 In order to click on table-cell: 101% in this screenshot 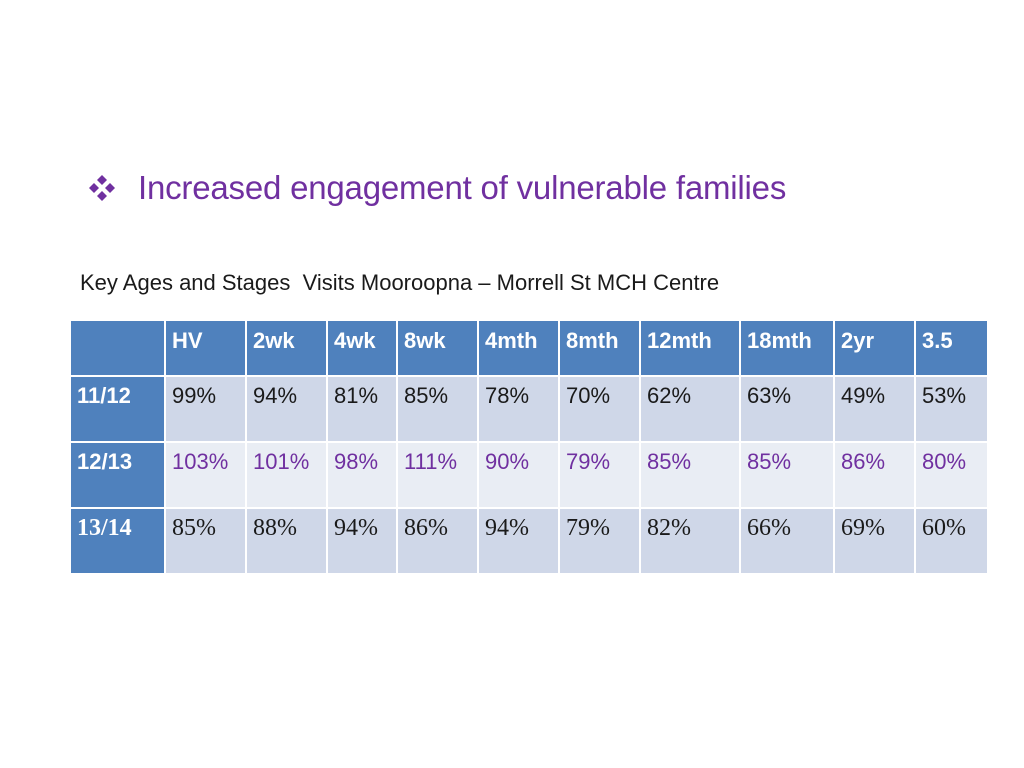, I will do `click(286, 475)`.